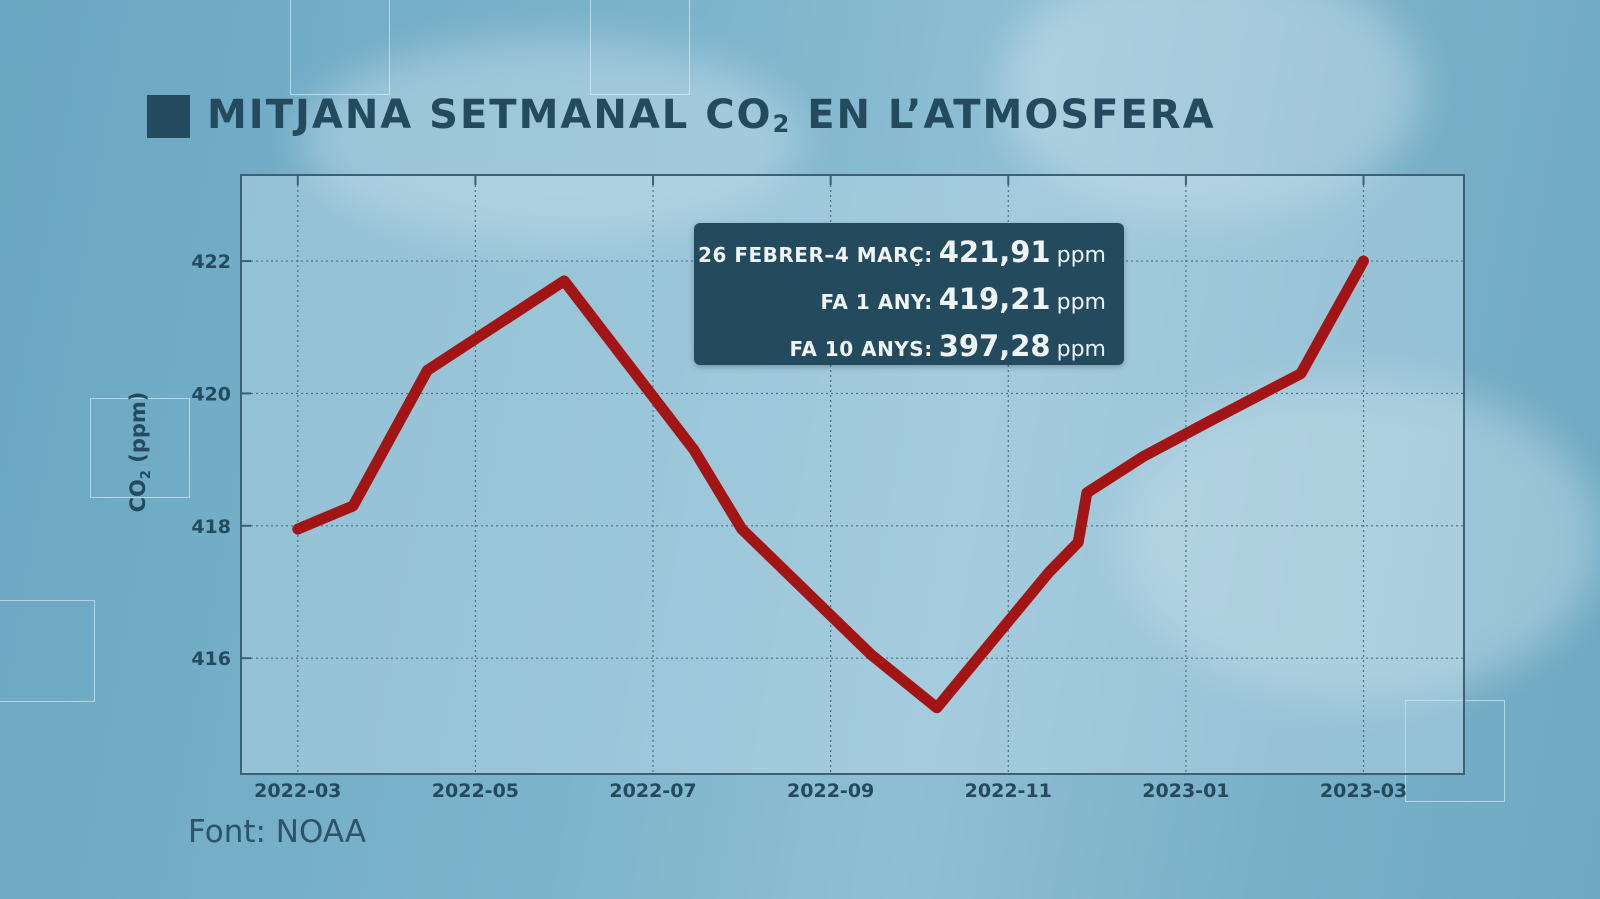 The height and width of the screenshot is (899, 1600). What do you see at coordinates (140, 452) in the screenshot?
I see `y-axis-label: CO2 (ppm)` at bounding box center [140, 452].